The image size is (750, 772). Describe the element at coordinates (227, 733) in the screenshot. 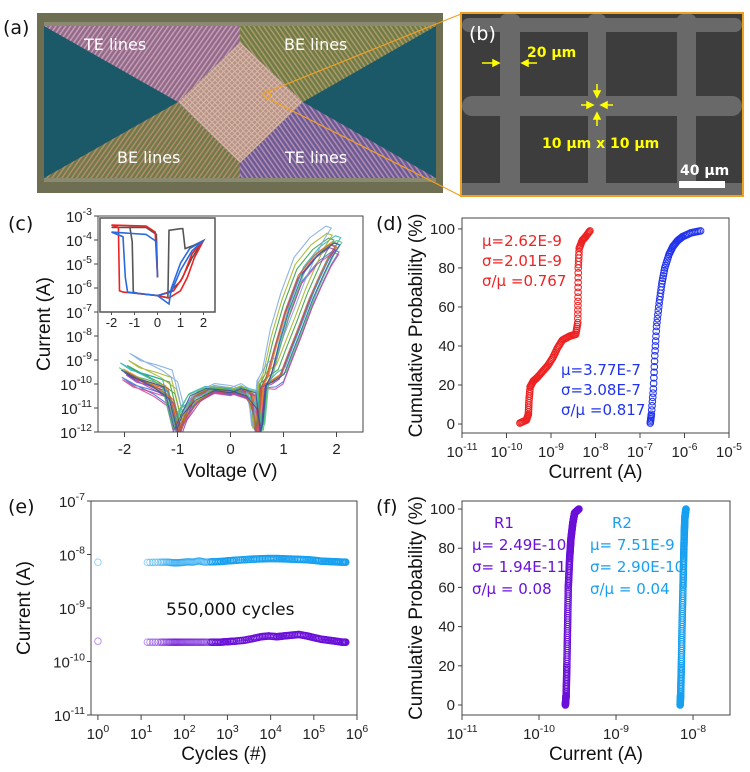

I see `x-tick-label: 10³` at that location.